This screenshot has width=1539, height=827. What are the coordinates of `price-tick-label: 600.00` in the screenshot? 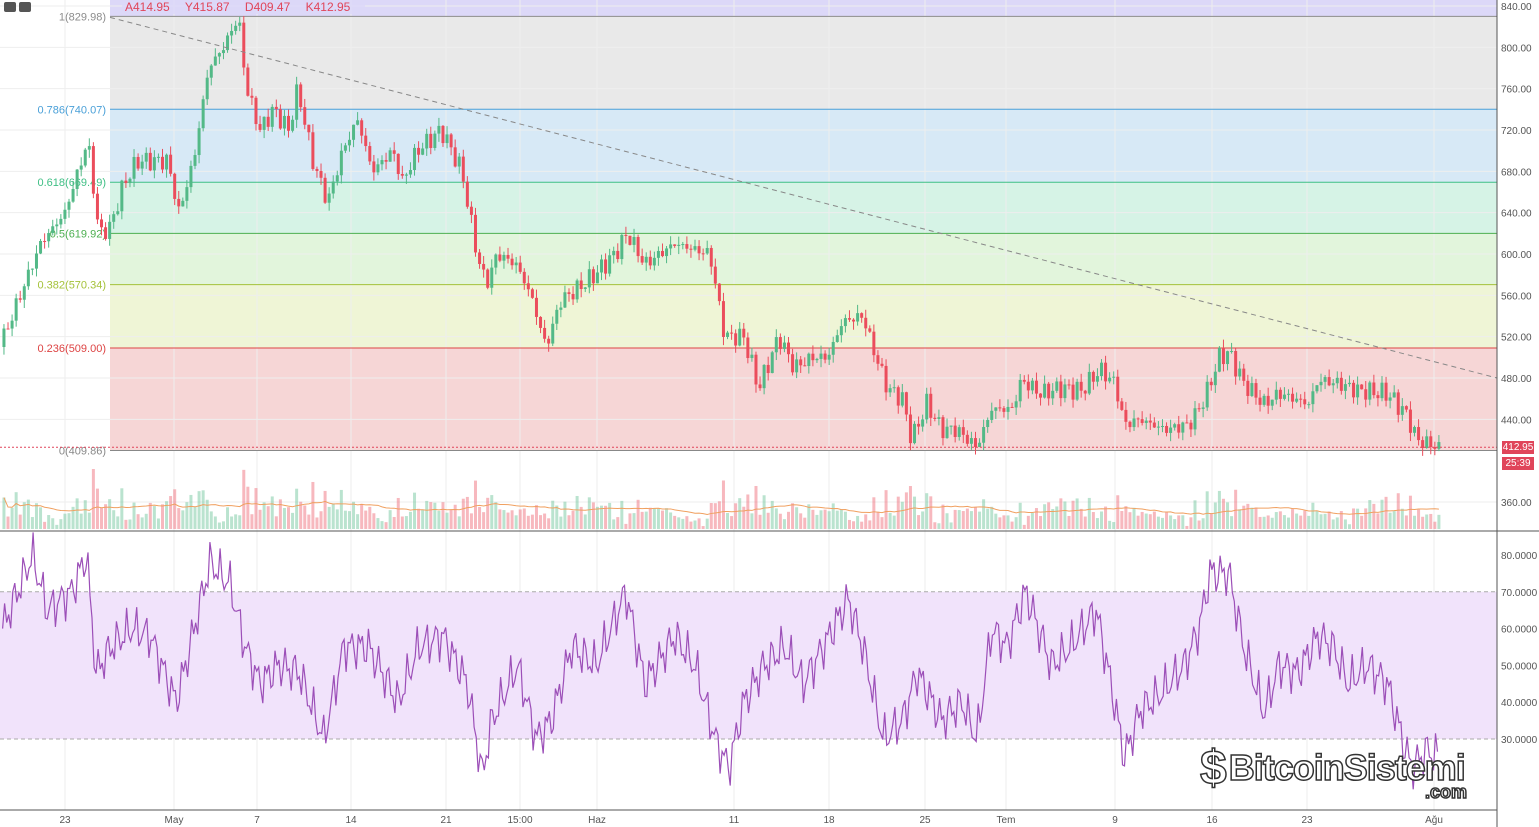 It's located at (1516, 255).